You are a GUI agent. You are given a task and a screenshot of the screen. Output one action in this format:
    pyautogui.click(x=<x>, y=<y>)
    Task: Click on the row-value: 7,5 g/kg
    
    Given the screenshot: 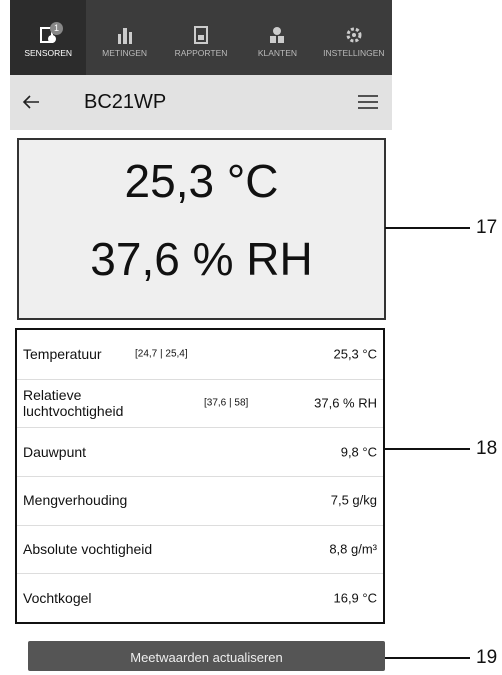 What is the action you would take?
    pyautogui.click(x=353, y=500)
    